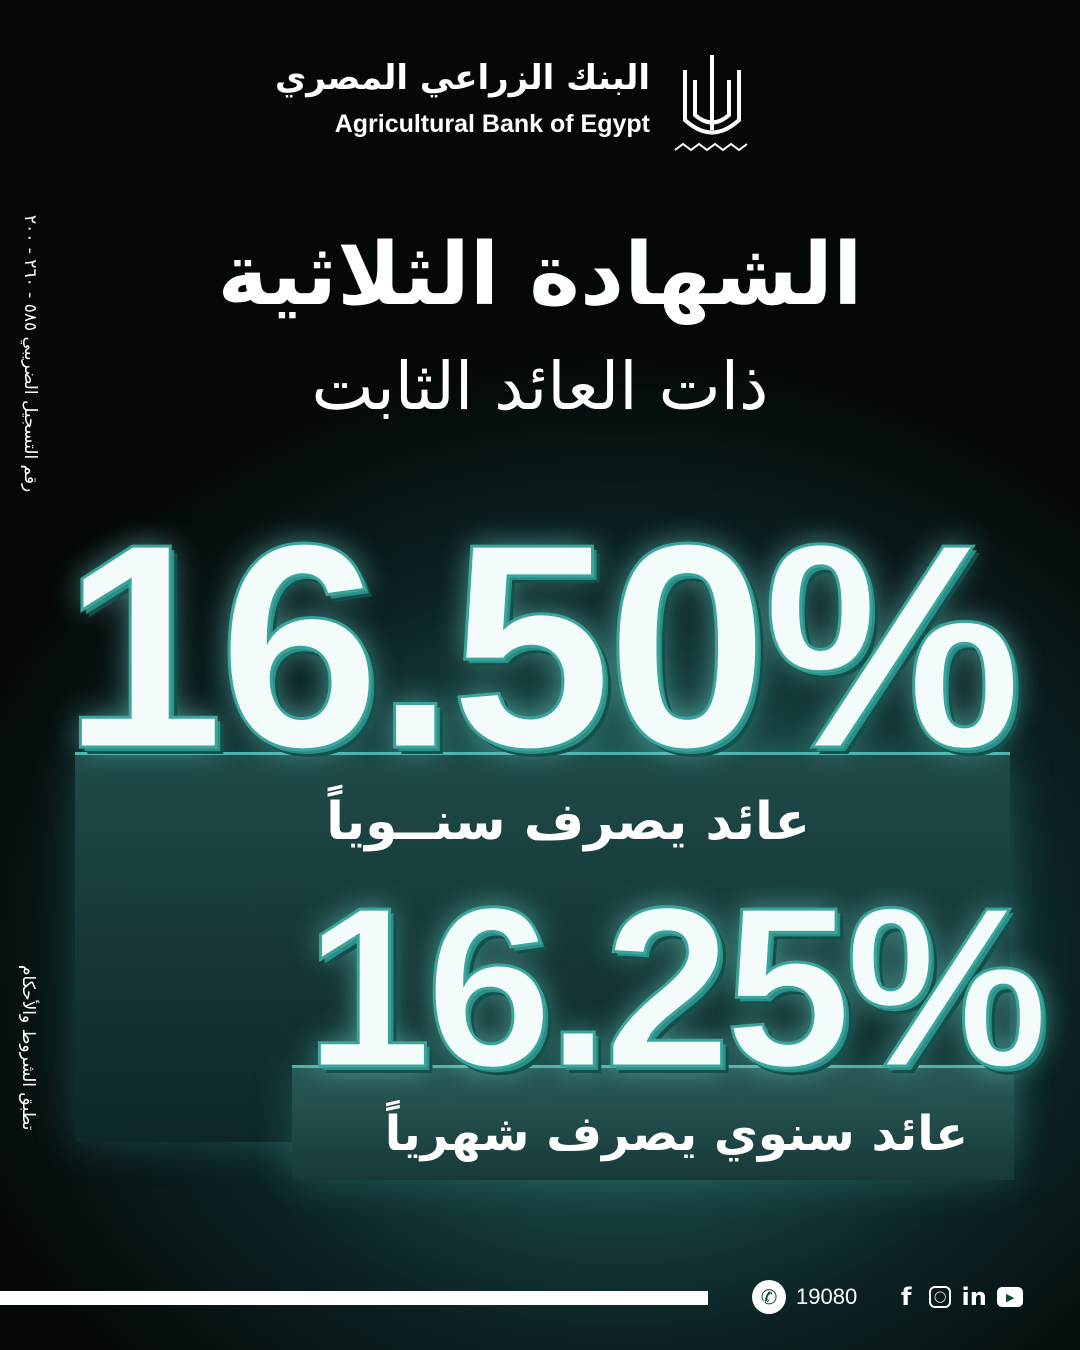 This screenshot has width=1080, height=1350. I want to click on label-annual: عائد يصرف سنــوياً, so click(568, 822).